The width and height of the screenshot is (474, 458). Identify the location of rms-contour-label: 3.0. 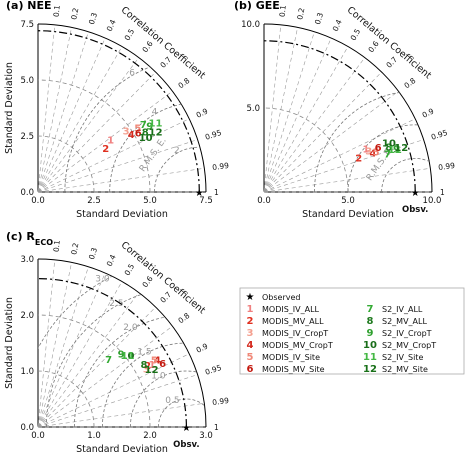
(102, 280).